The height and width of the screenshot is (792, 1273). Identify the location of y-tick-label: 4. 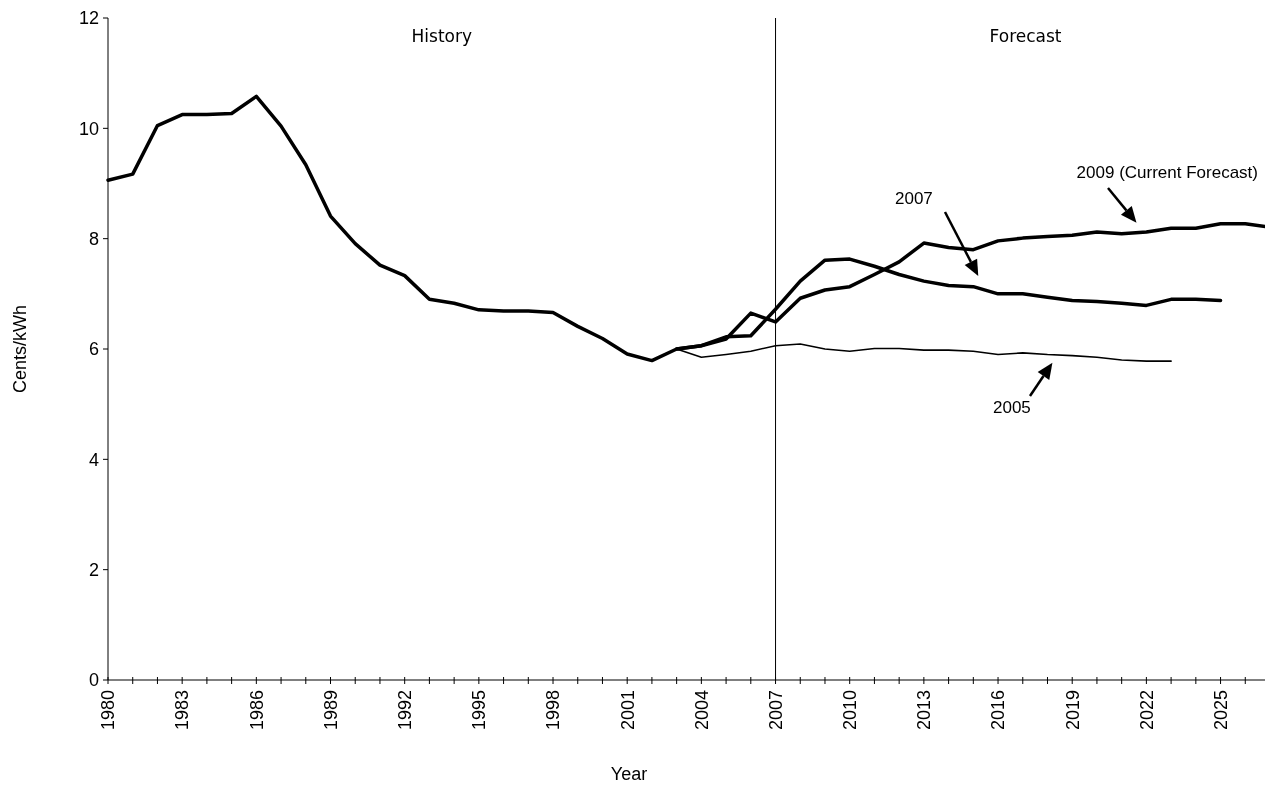
(93, 459).